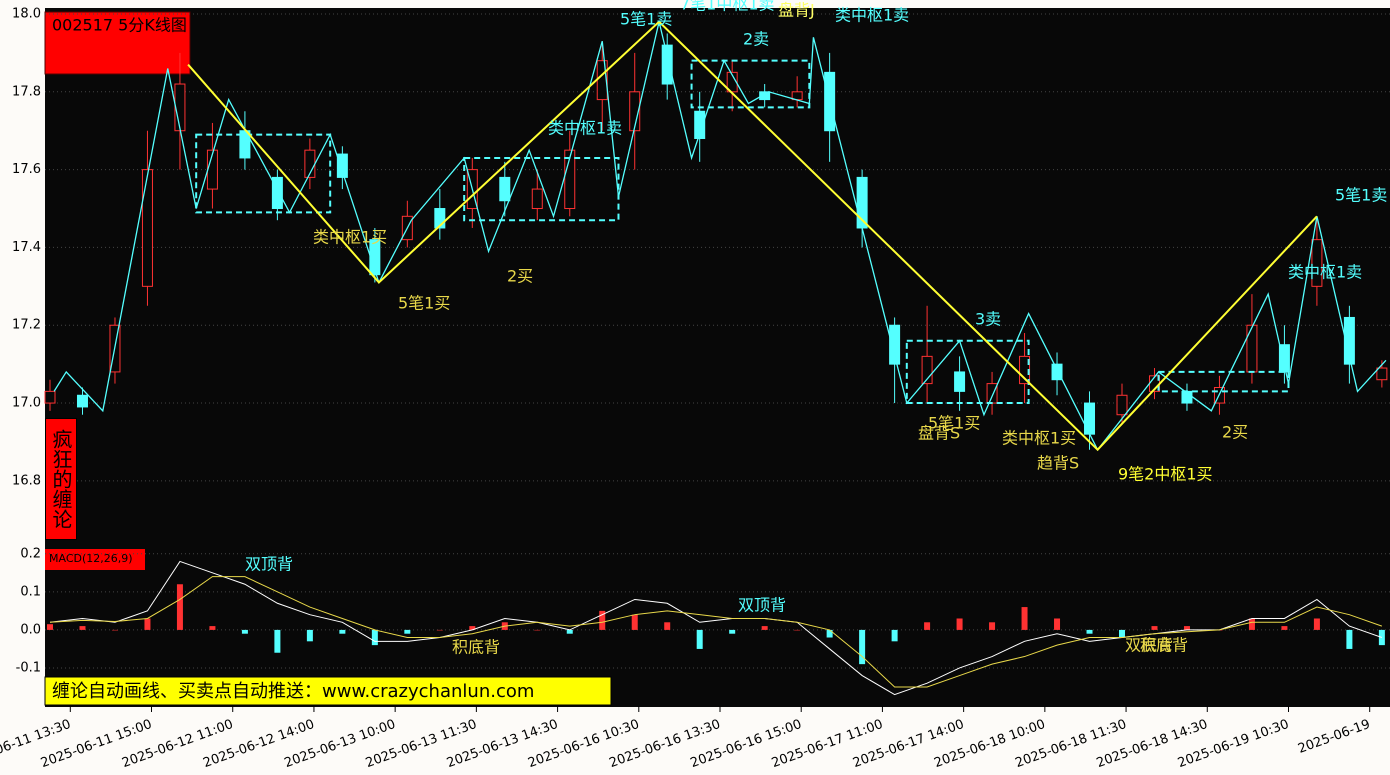  I want to click on y-tick-label: 17.8, so click(26, 91).